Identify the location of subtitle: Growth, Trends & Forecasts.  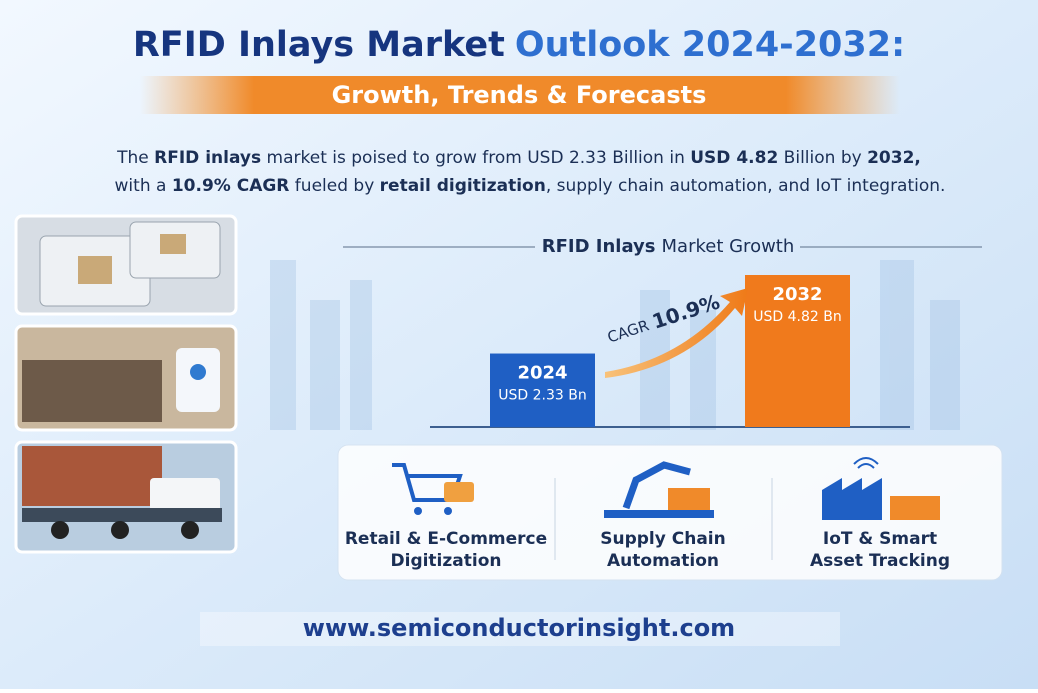
(519, 95).